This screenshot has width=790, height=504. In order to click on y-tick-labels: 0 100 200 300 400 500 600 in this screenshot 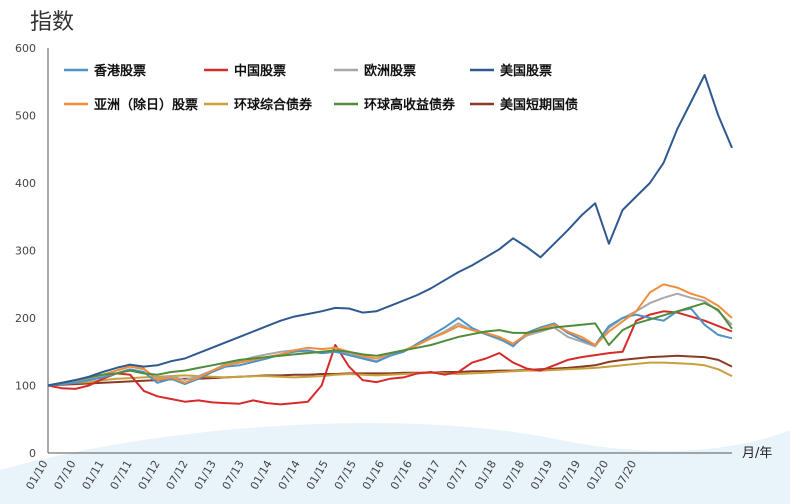, I will do `click(25, 251)`.